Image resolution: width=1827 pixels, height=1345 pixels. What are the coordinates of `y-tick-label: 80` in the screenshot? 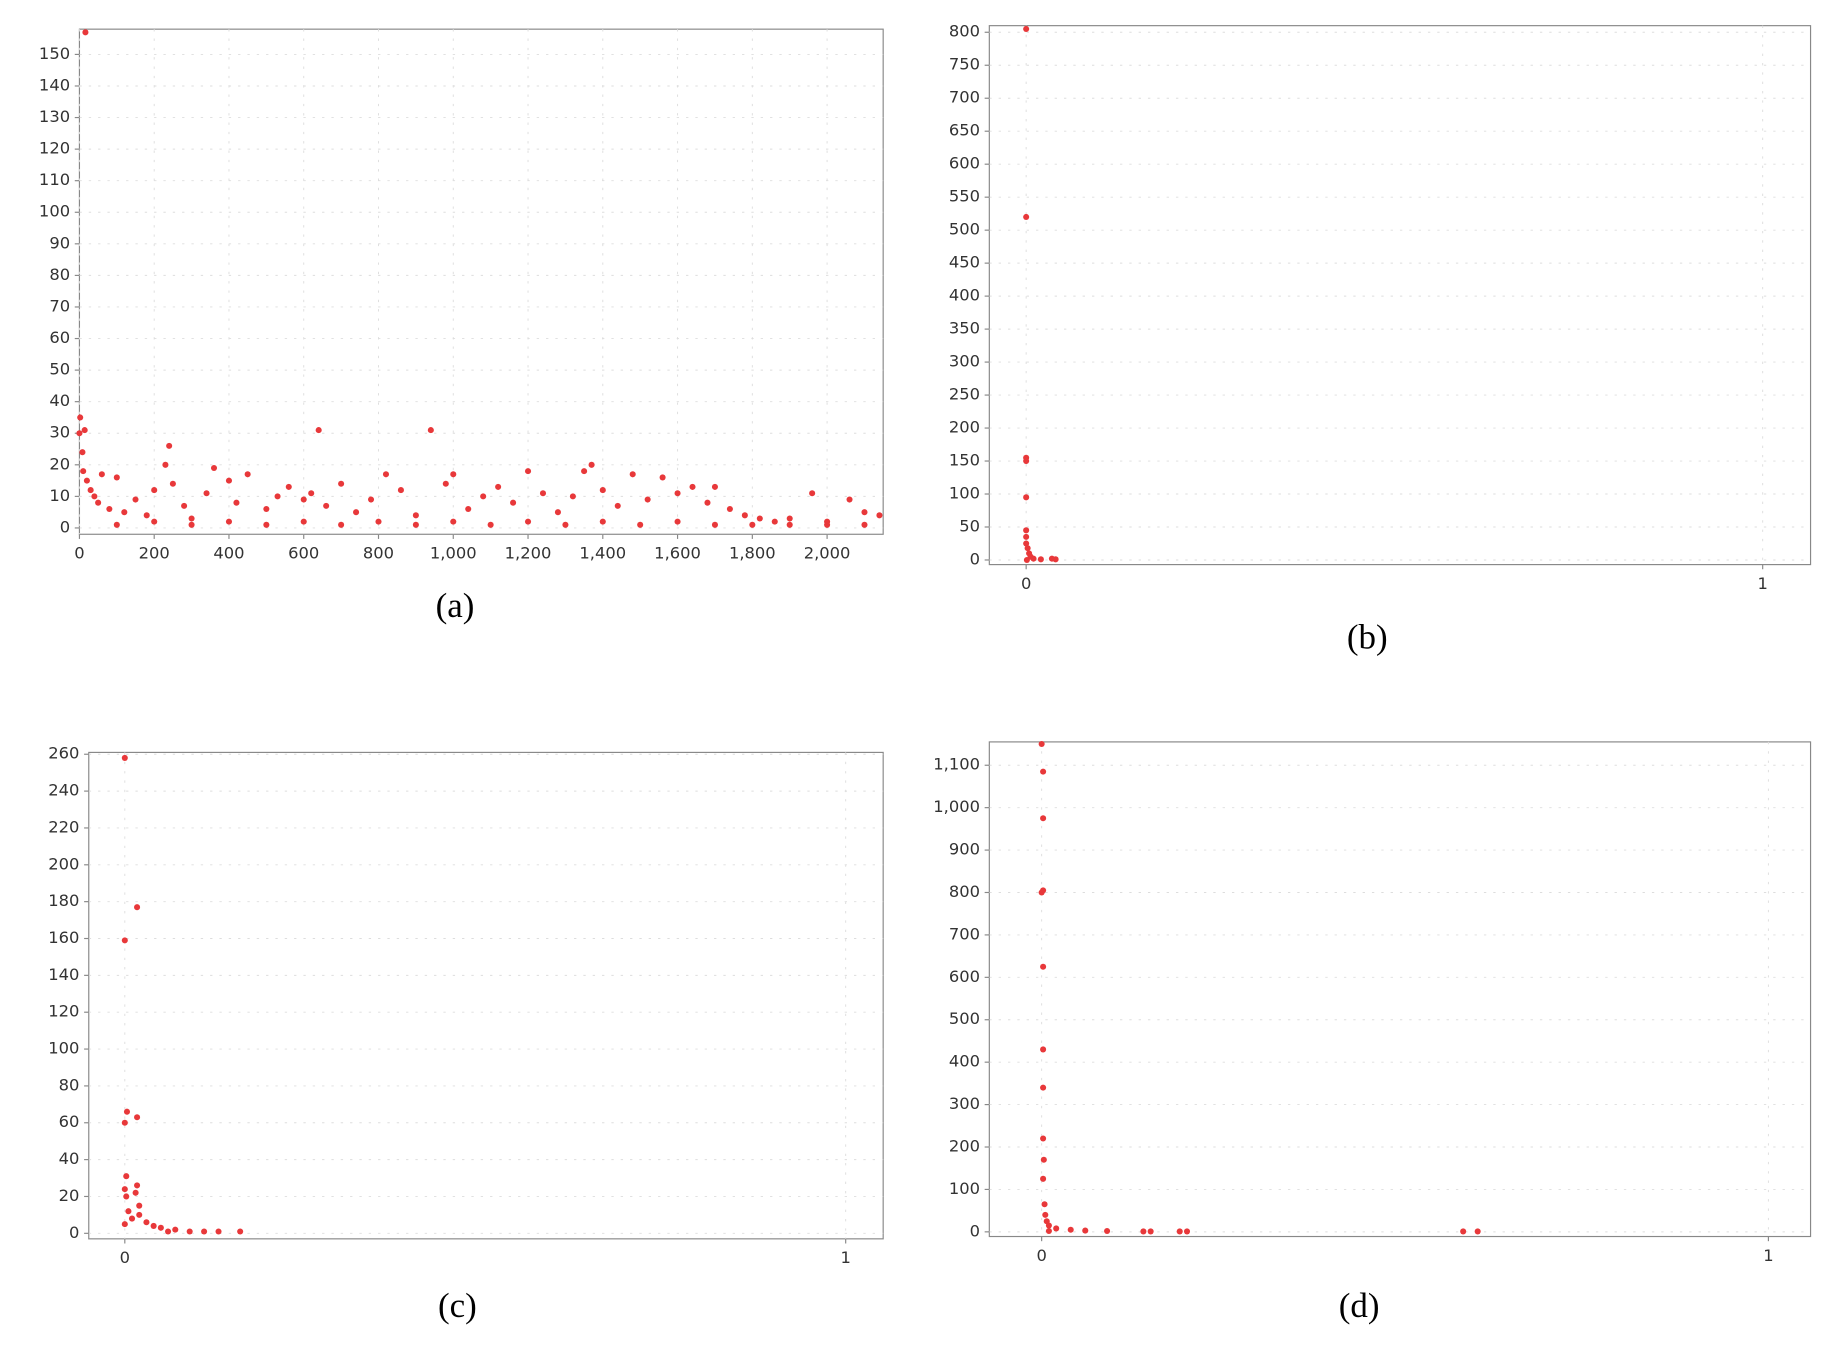 It's located at (59, 274).